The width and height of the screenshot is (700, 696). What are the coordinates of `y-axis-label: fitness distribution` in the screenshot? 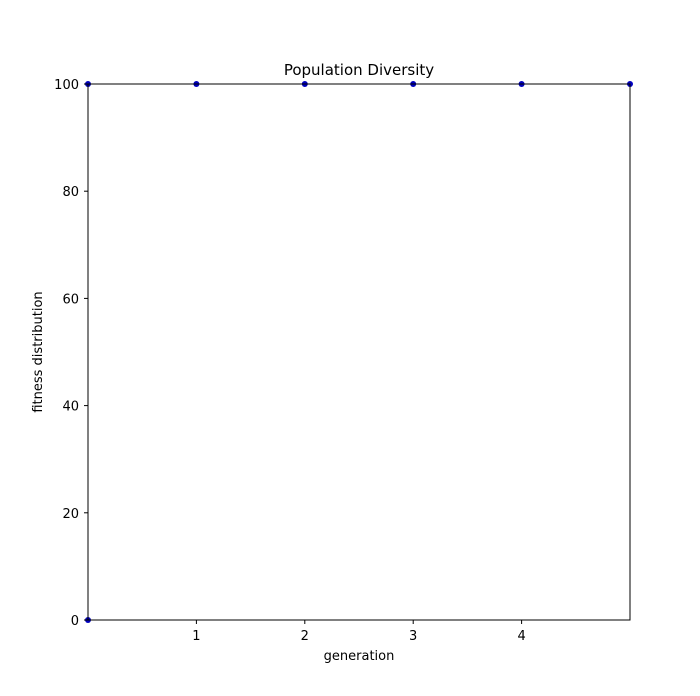 It's located at (38, 351).